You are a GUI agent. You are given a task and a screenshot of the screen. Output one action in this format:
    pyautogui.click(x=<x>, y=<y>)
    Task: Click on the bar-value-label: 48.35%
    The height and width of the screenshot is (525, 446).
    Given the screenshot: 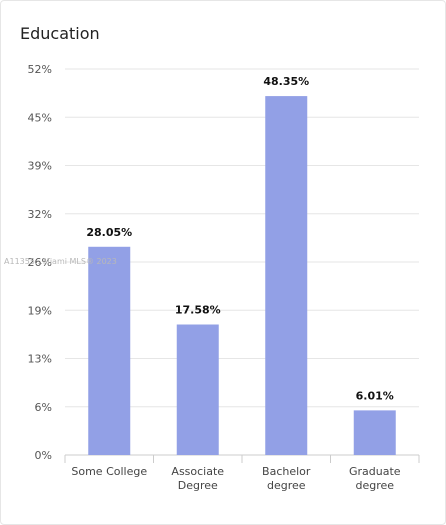 What is the action you would take?
    pyautogui.click(x=286, y=81)
    